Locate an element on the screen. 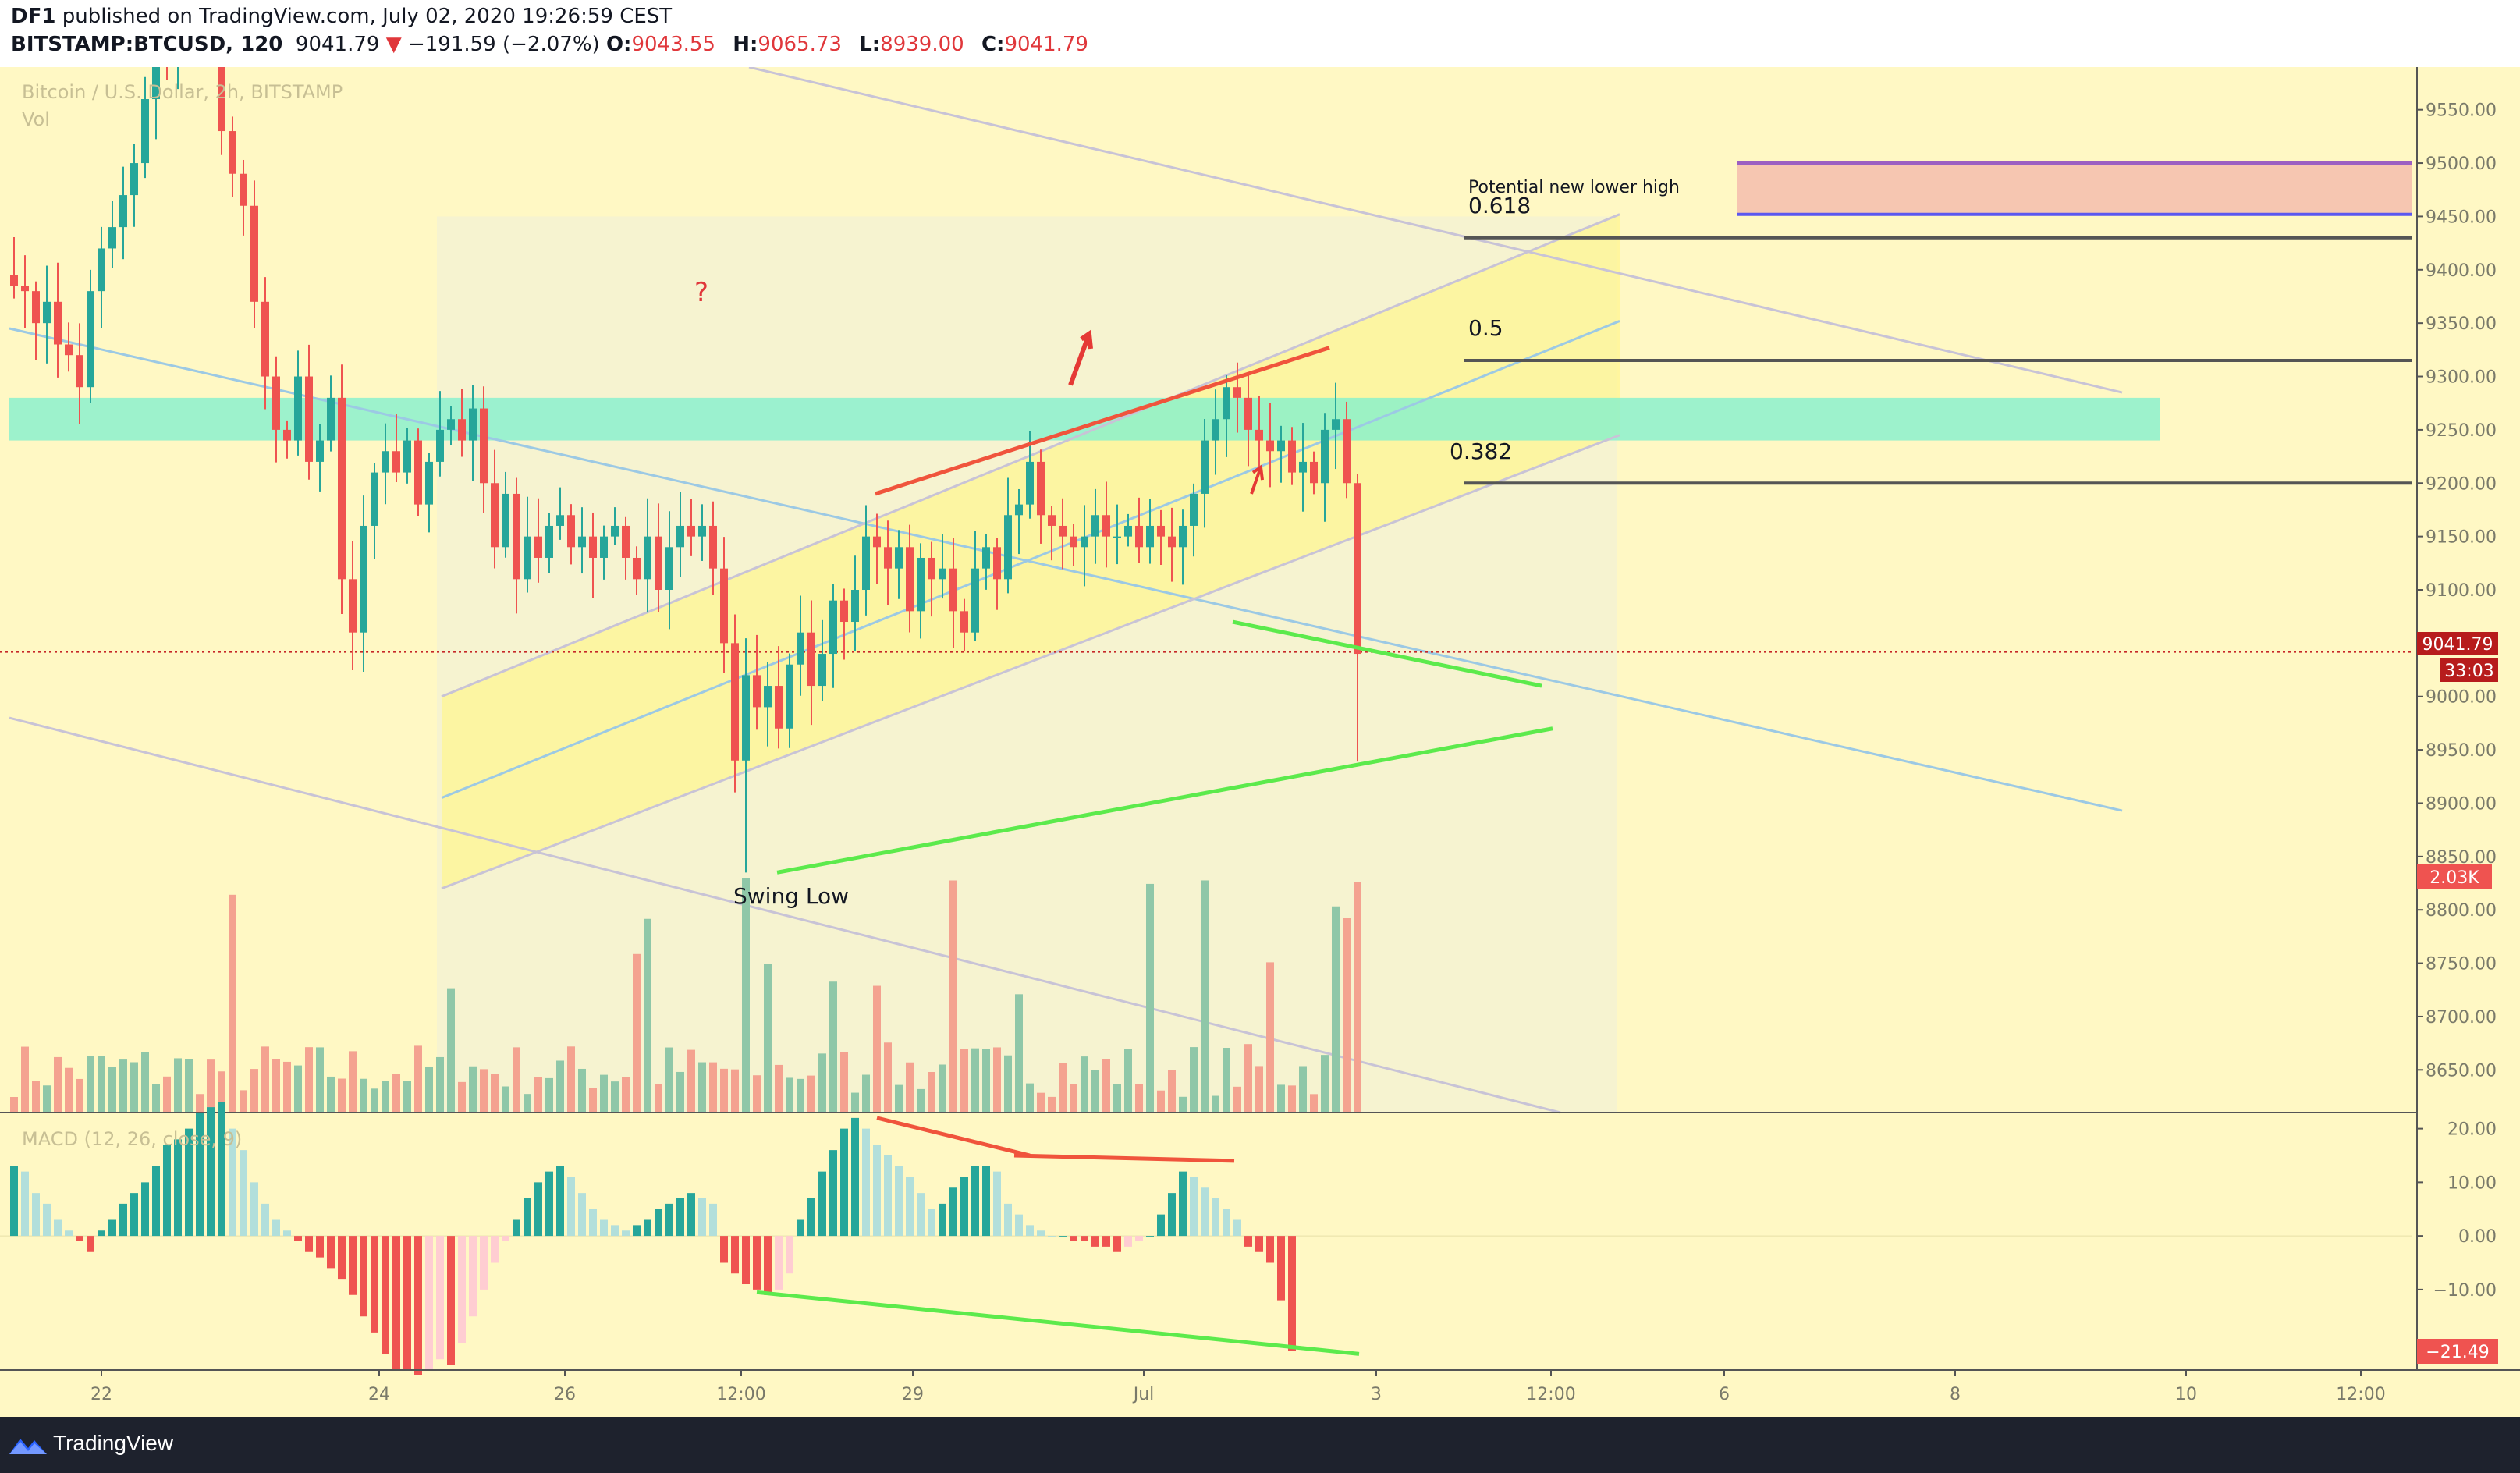 The image size is (2520, 1473). green-descending-line is located at coordinates (1387, 653).